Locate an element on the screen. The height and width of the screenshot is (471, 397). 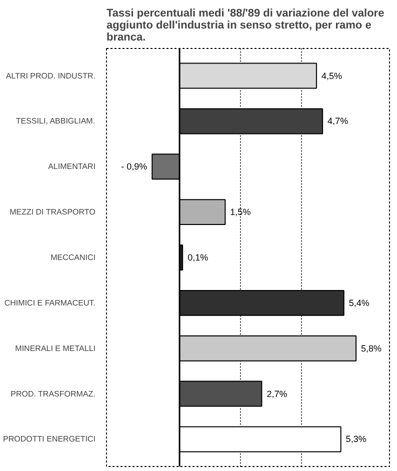
data-label: 5,8% is located at coordinates (371, 348).